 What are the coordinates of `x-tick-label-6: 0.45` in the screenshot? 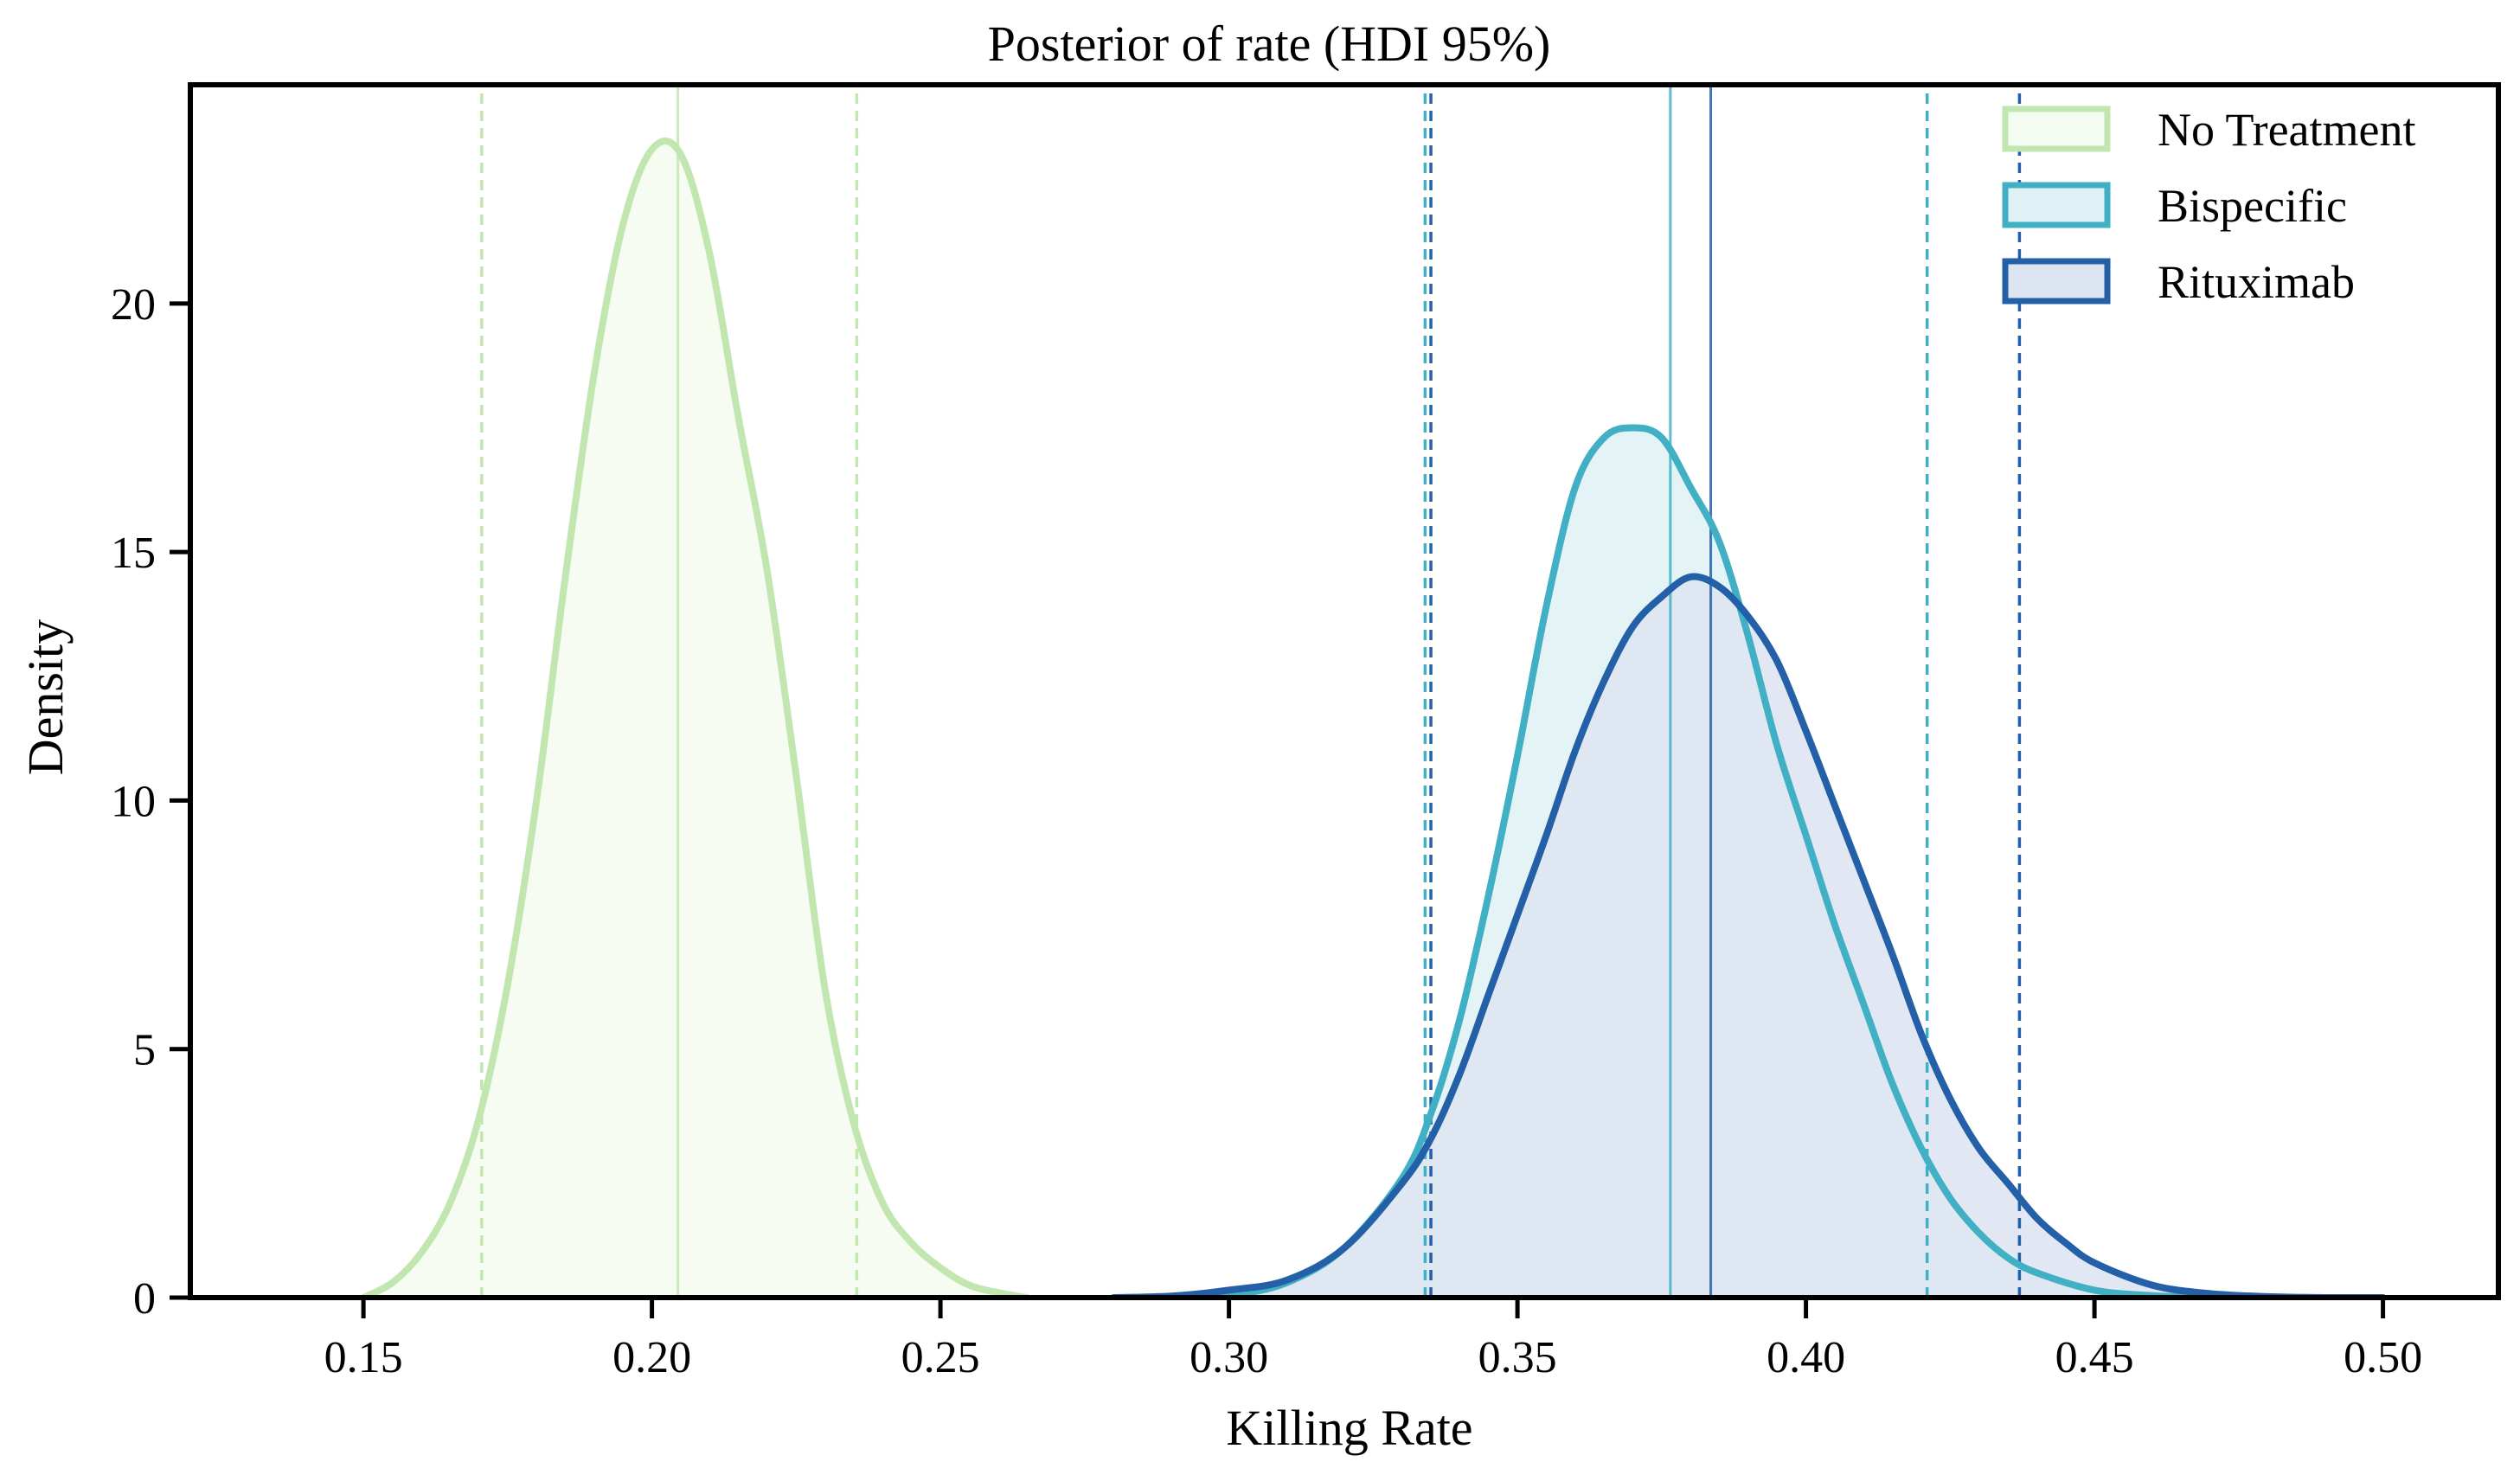 It's located at (2094, 1357).